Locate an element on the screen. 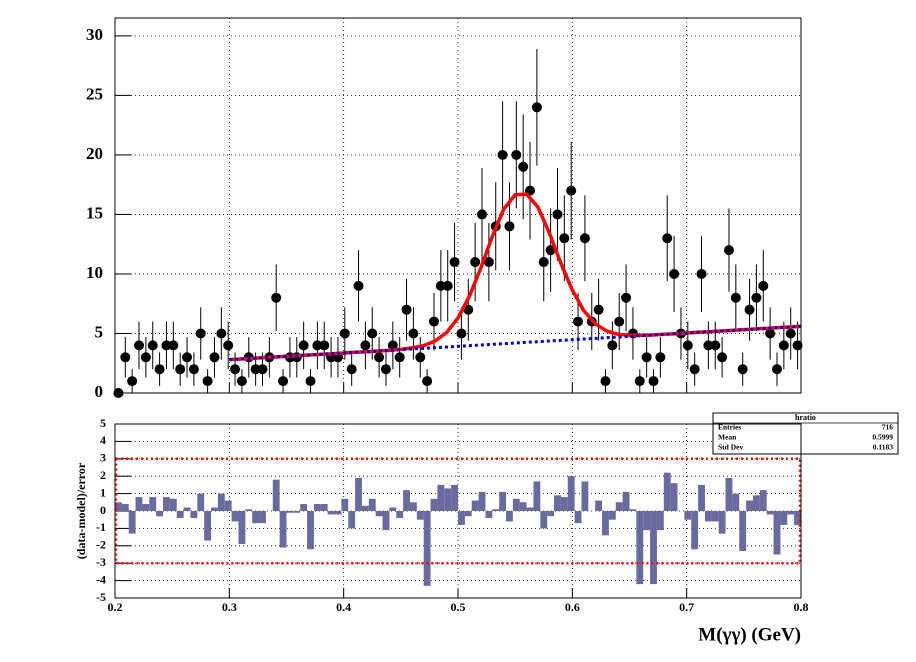 This screenshot has height=662, width=916. x-tick-label: 0.8 is located at coordinates (801, 607).